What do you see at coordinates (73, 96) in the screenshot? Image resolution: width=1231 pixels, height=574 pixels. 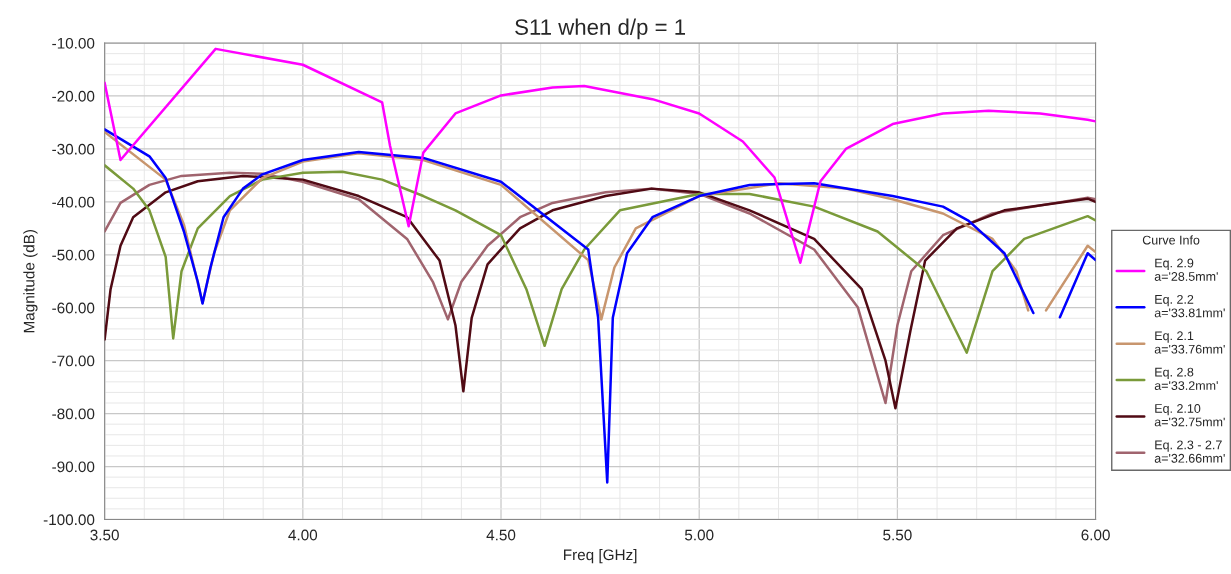 I see `y-tick-label: -20.00` at bounding box center [73, 96].